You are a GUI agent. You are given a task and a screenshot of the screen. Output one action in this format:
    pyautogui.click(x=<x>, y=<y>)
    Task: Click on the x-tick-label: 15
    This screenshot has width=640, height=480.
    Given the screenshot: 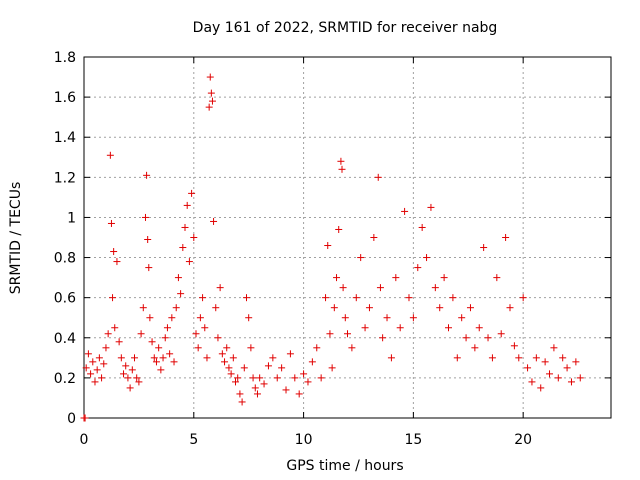 What is the action you would take?
    pyautogui.click(x=413, y=440)
    